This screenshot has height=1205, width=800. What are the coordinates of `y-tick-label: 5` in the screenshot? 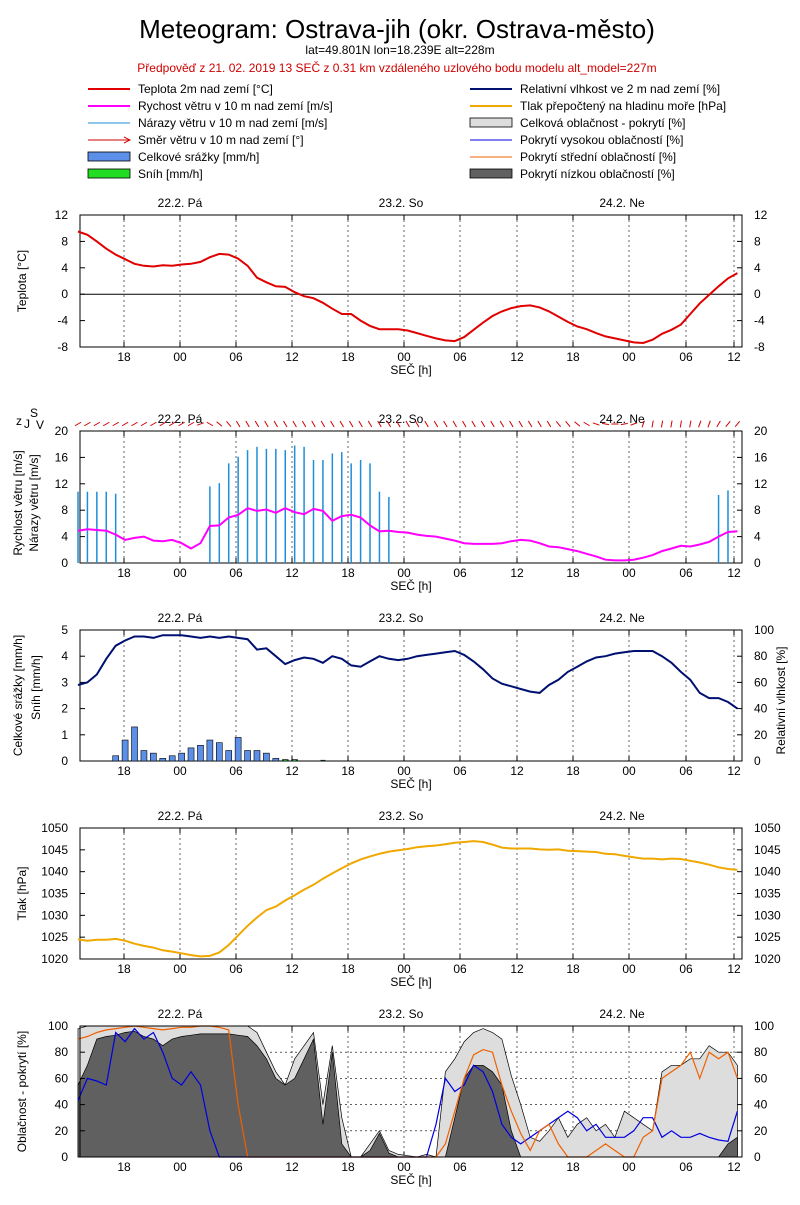 It's located at (64, 630).